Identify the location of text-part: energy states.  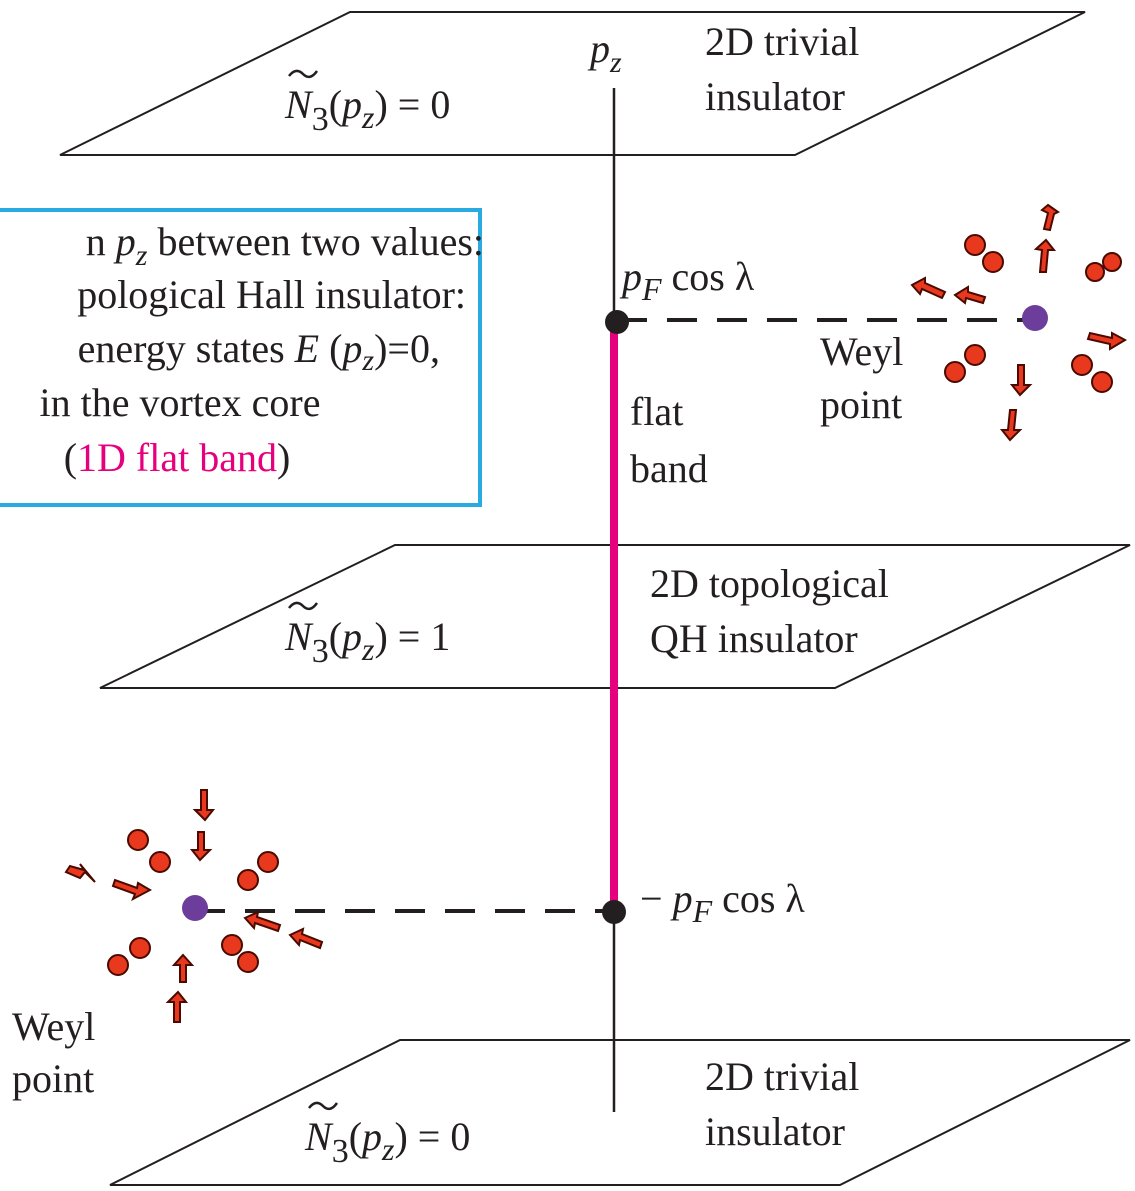
(186, 348).